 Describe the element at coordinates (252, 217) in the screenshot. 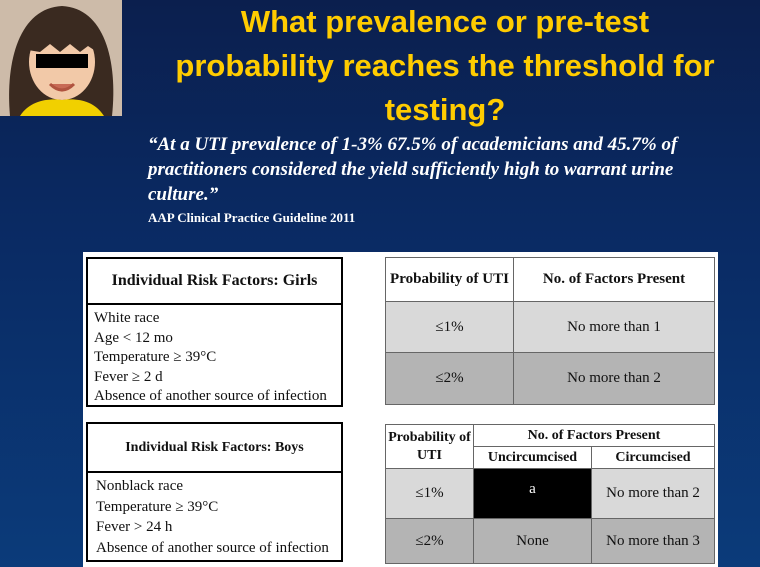

I see `quote-citation: AAP Clinical Practice Guideline 2011` at that location.